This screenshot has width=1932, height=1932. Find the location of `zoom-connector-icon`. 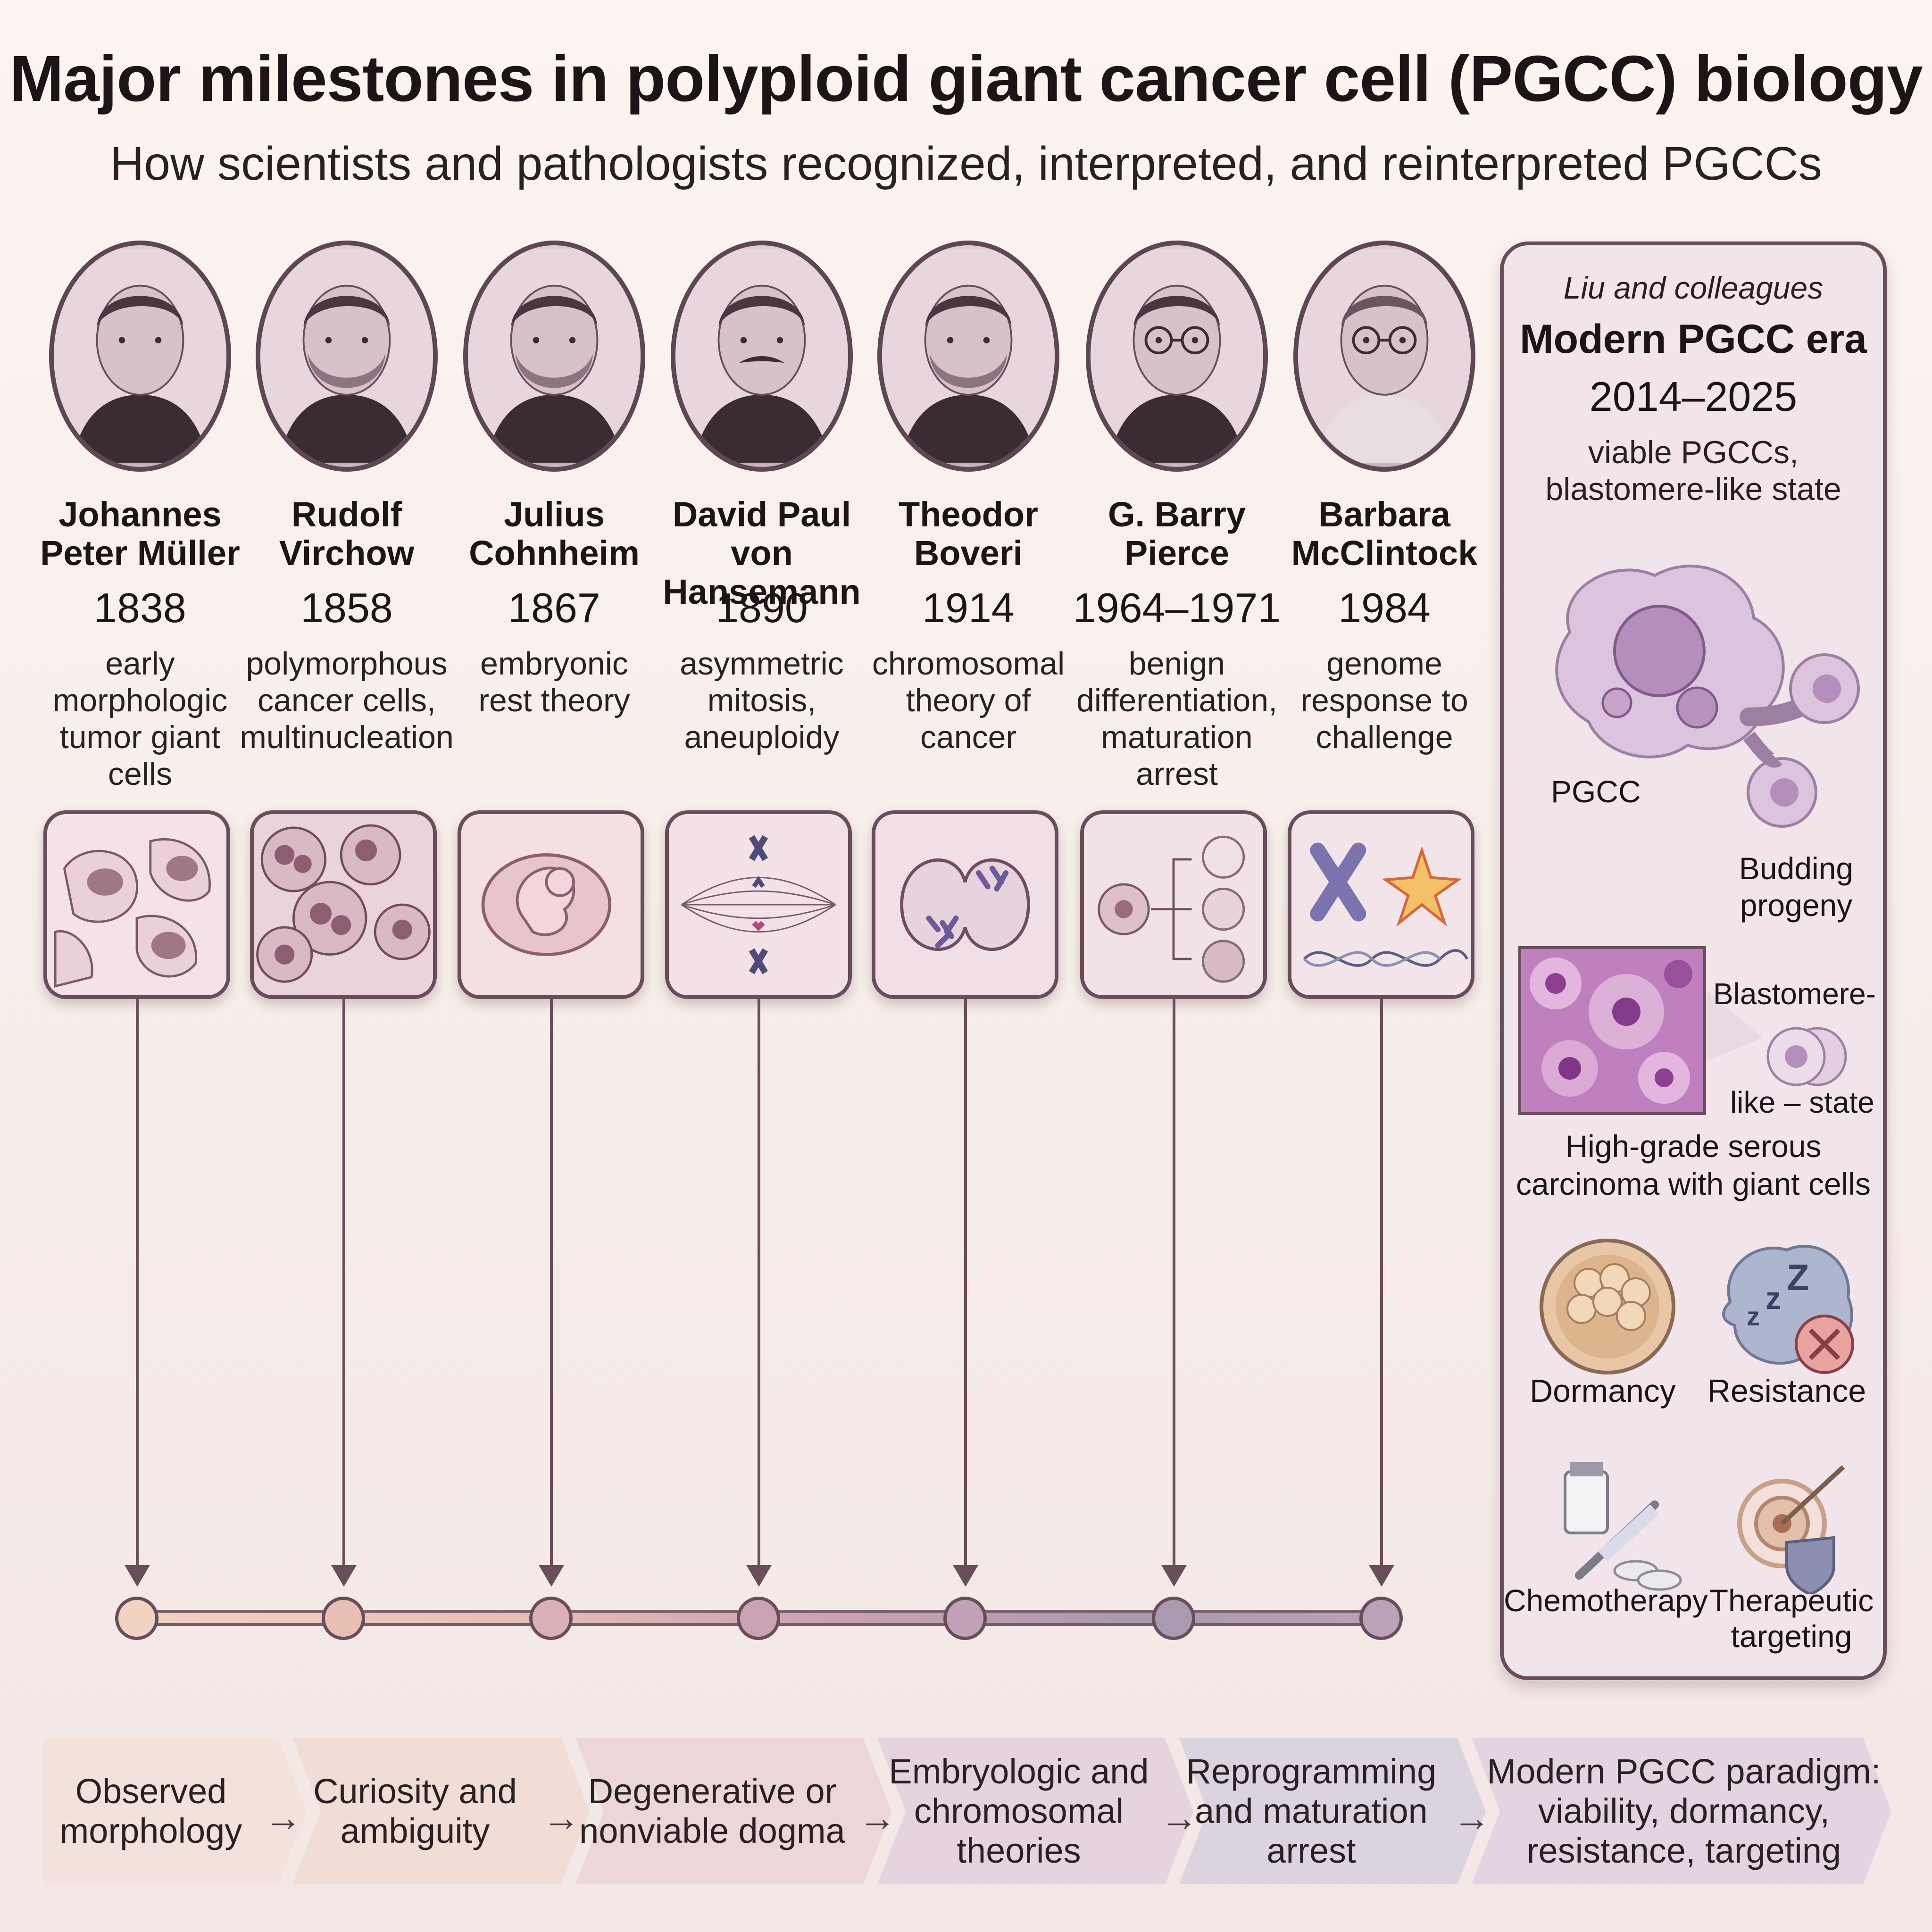

zoom-connector-icon is located at coordinates (1735, 1026).